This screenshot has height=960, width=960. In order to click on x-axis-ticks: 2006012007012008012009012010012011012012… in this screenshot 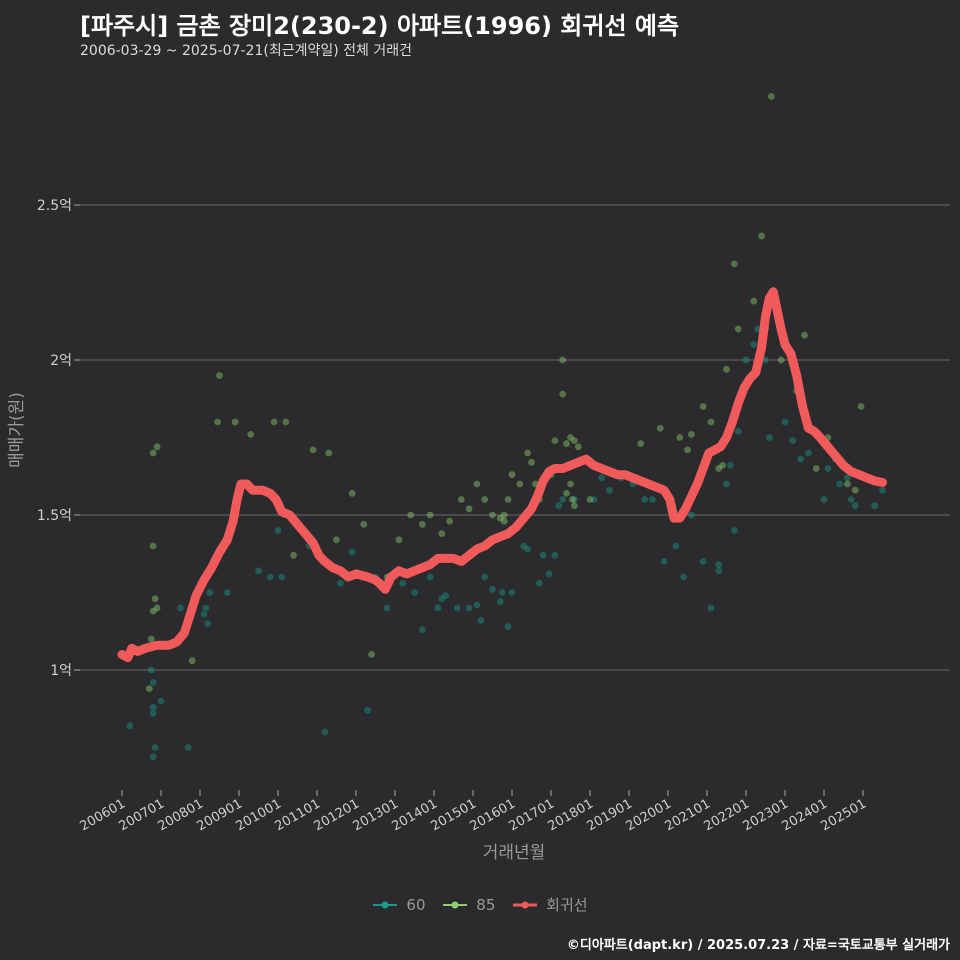, I will do `click(473, 812)`.